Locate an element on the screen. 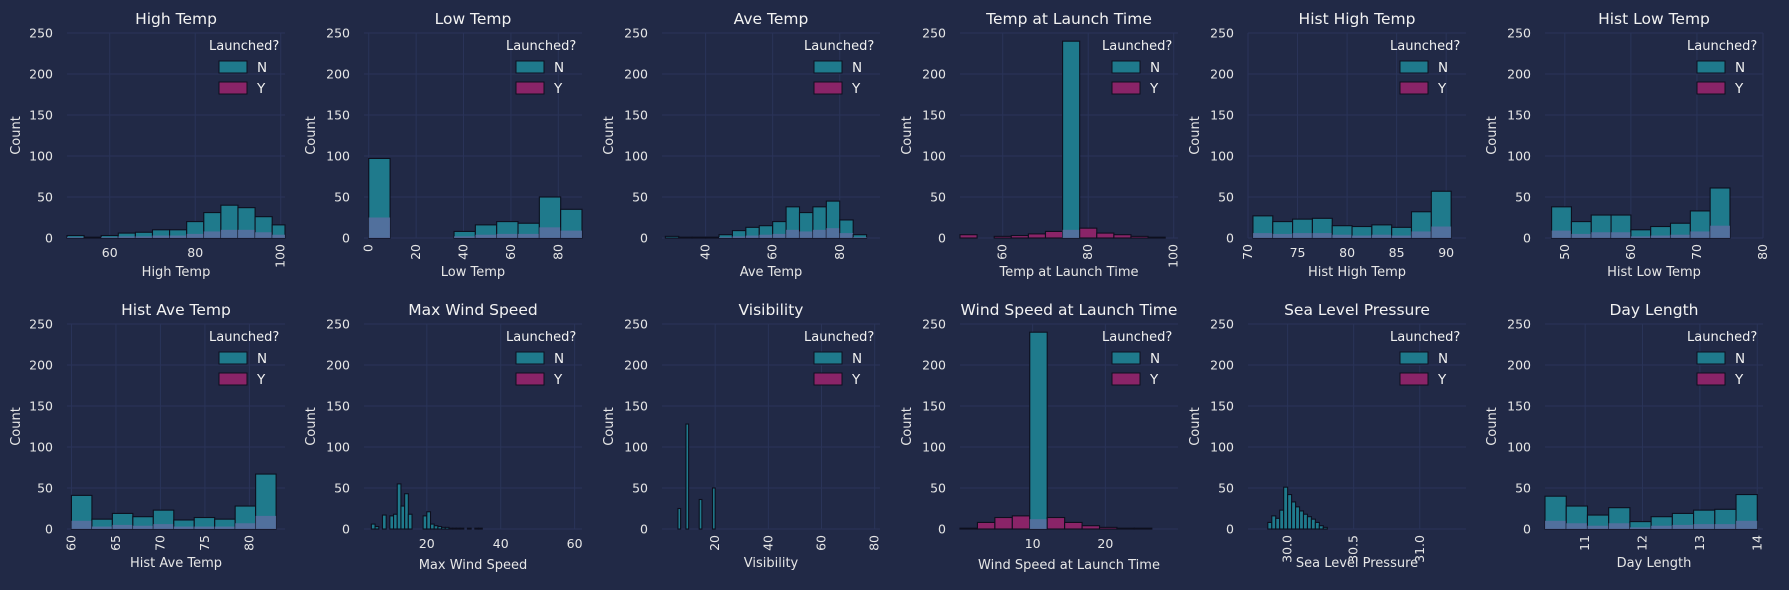 The width and height of the screenshot is (1789, 590). x-tick-label: 40 is located at coordinates (705, 252).